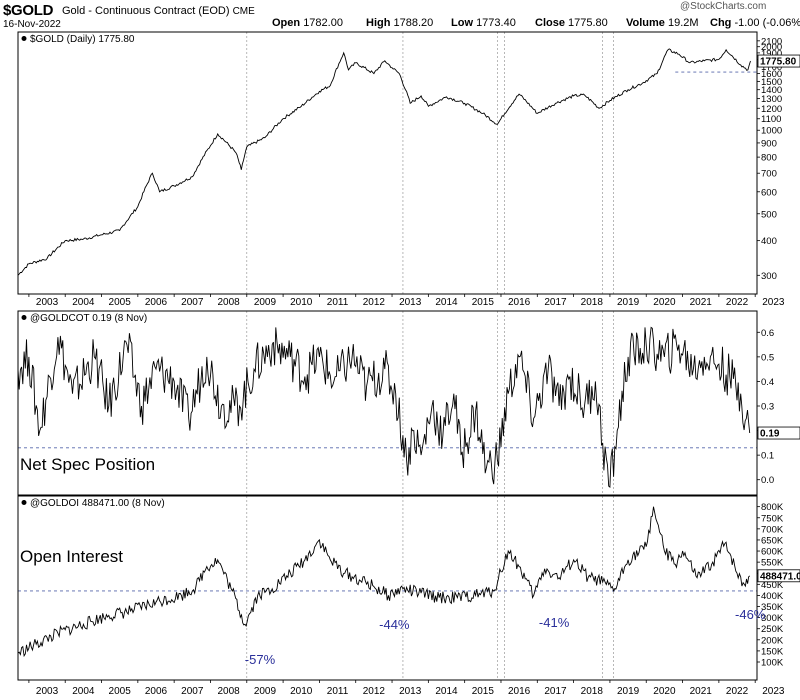 This screenshot has width=800, height=700. I want to click on exchange: CME, so click(243, 11).